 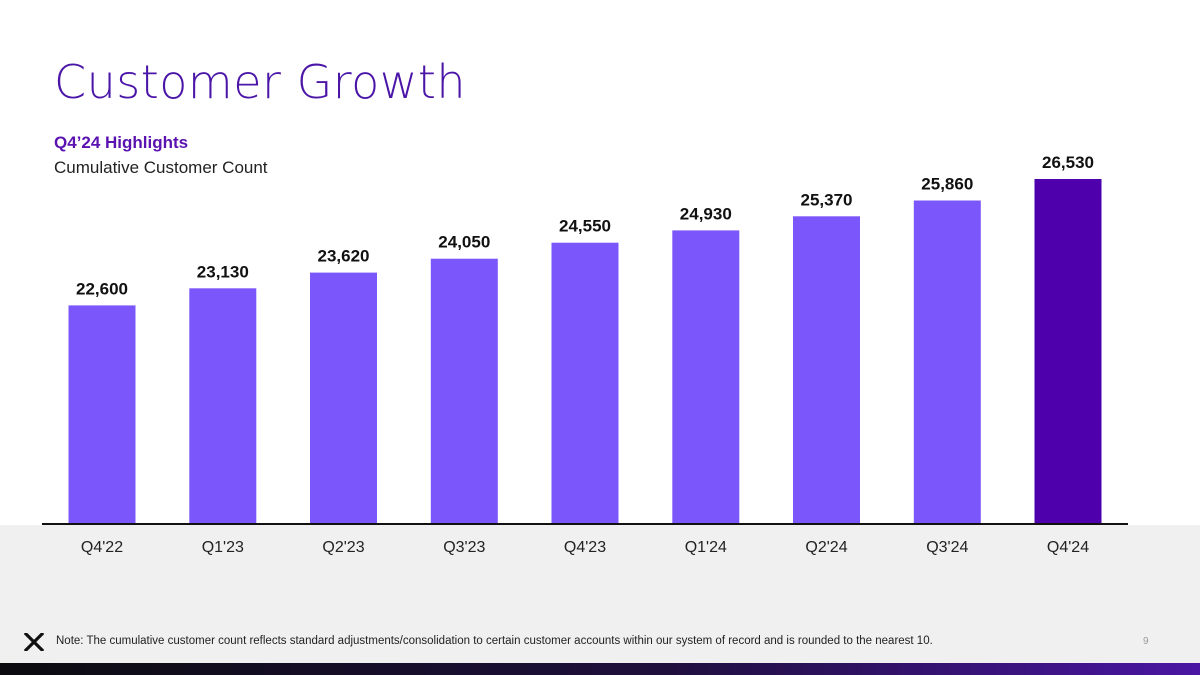 I want to click on bar-value-label: 23,620, so click(x=344, y=256).